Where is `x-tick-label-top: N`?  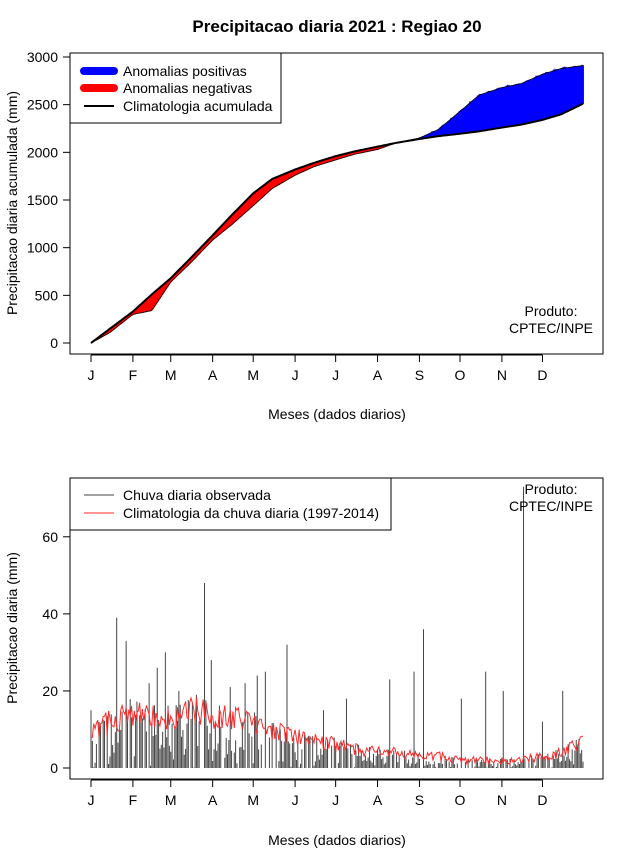 x-tick-label-top: N is located at coordinates (502, 375).